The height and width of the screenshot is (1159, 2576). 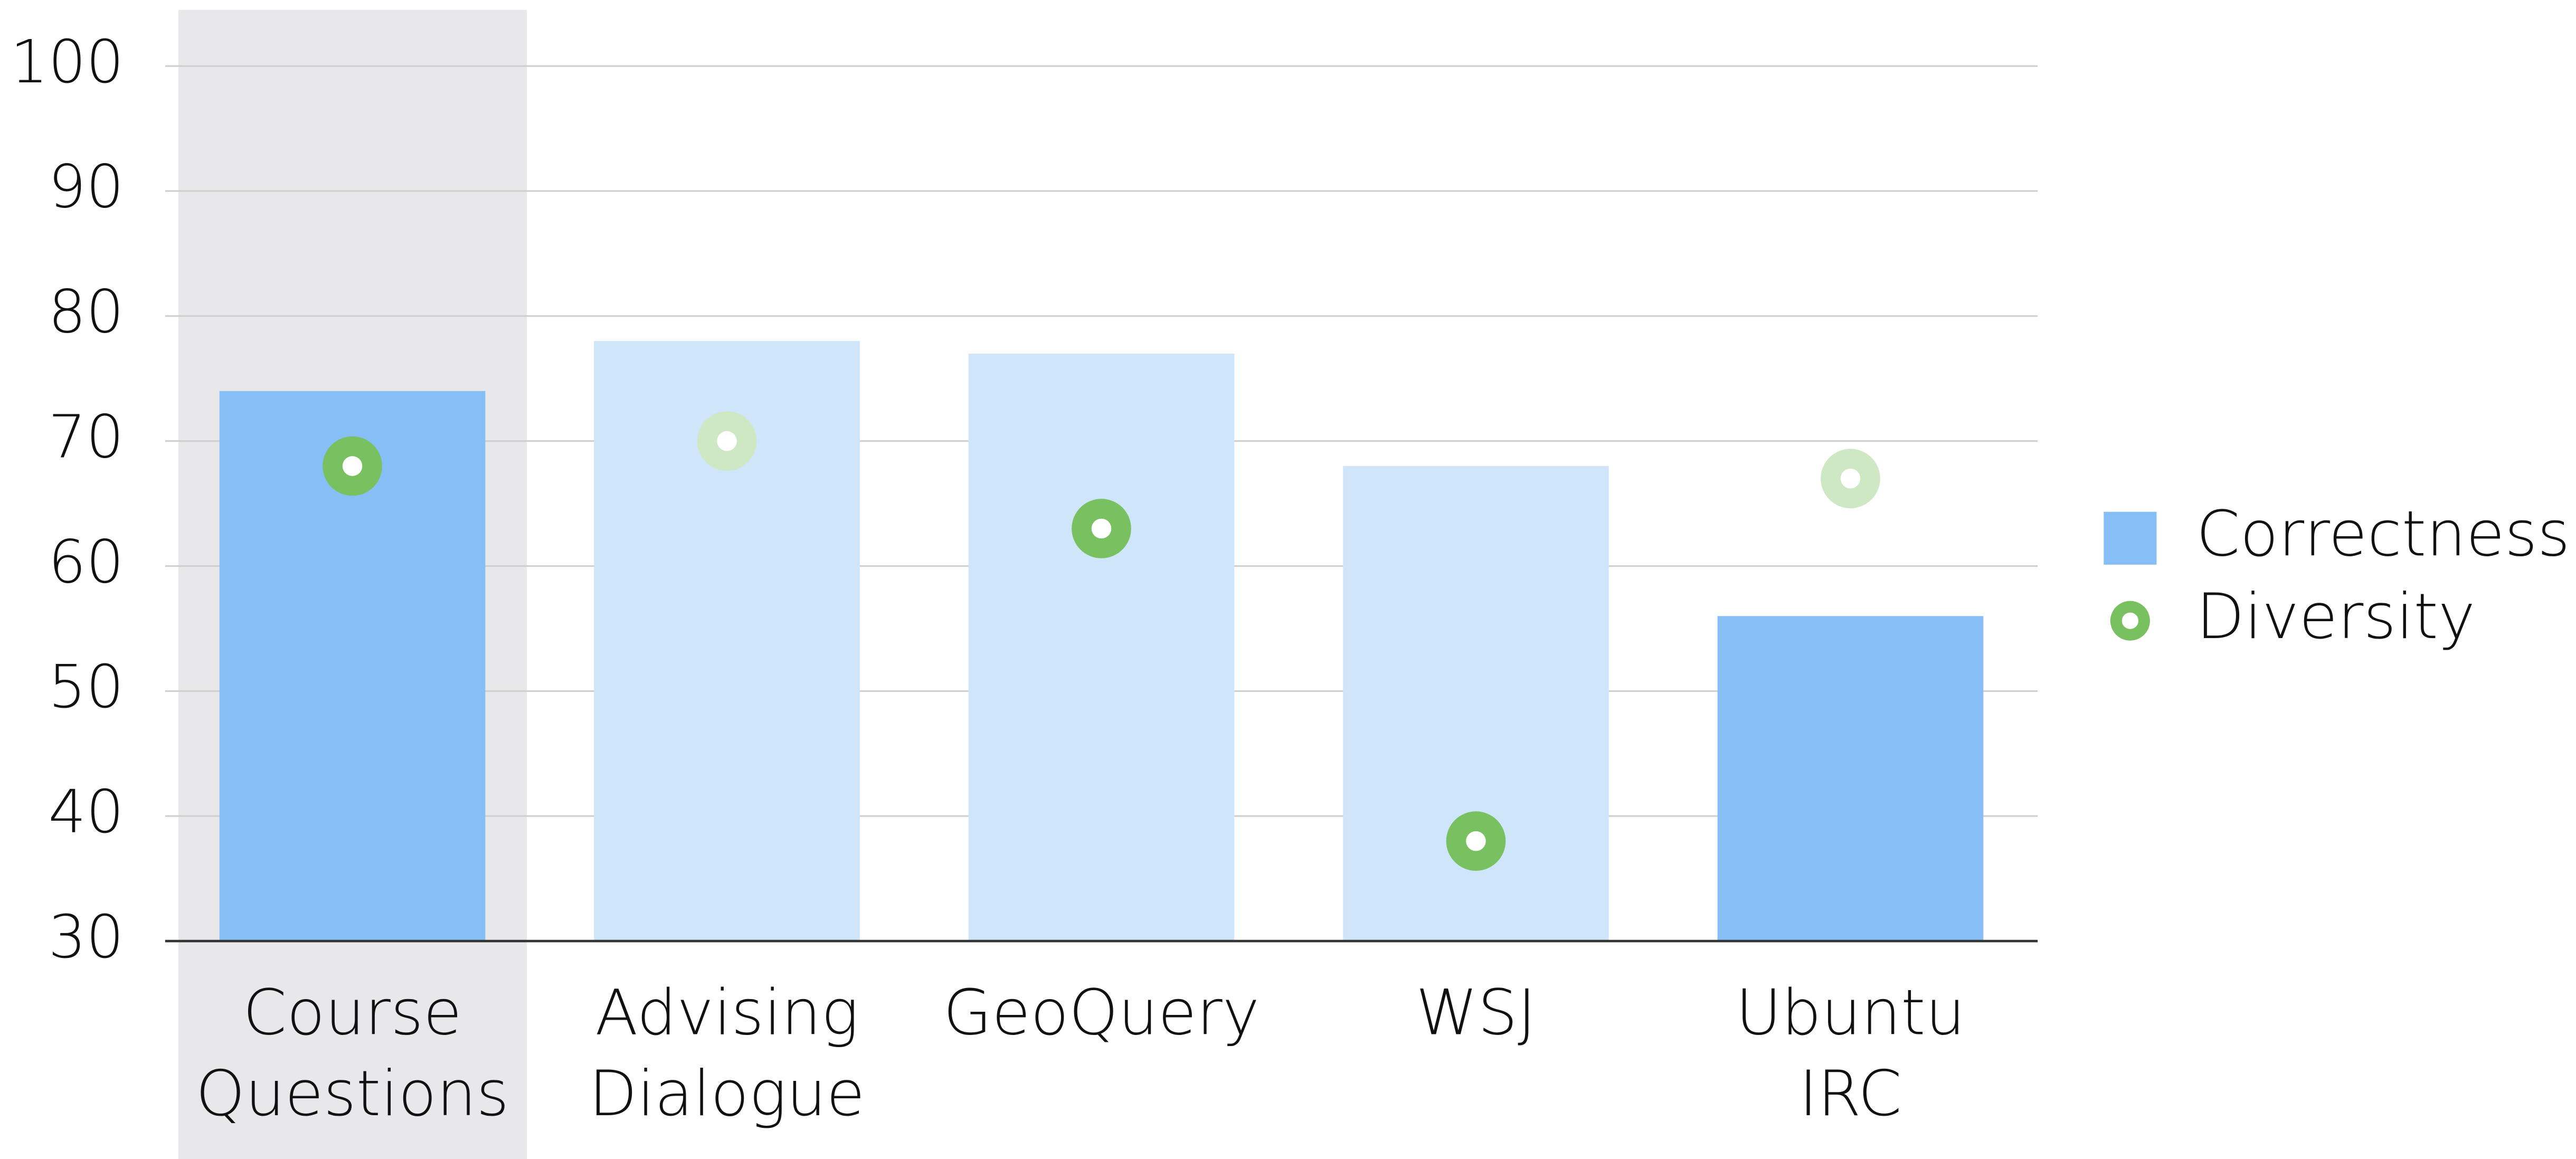 I want to click on x-tick-label: Dialogue, so click(x=727, y=1094).